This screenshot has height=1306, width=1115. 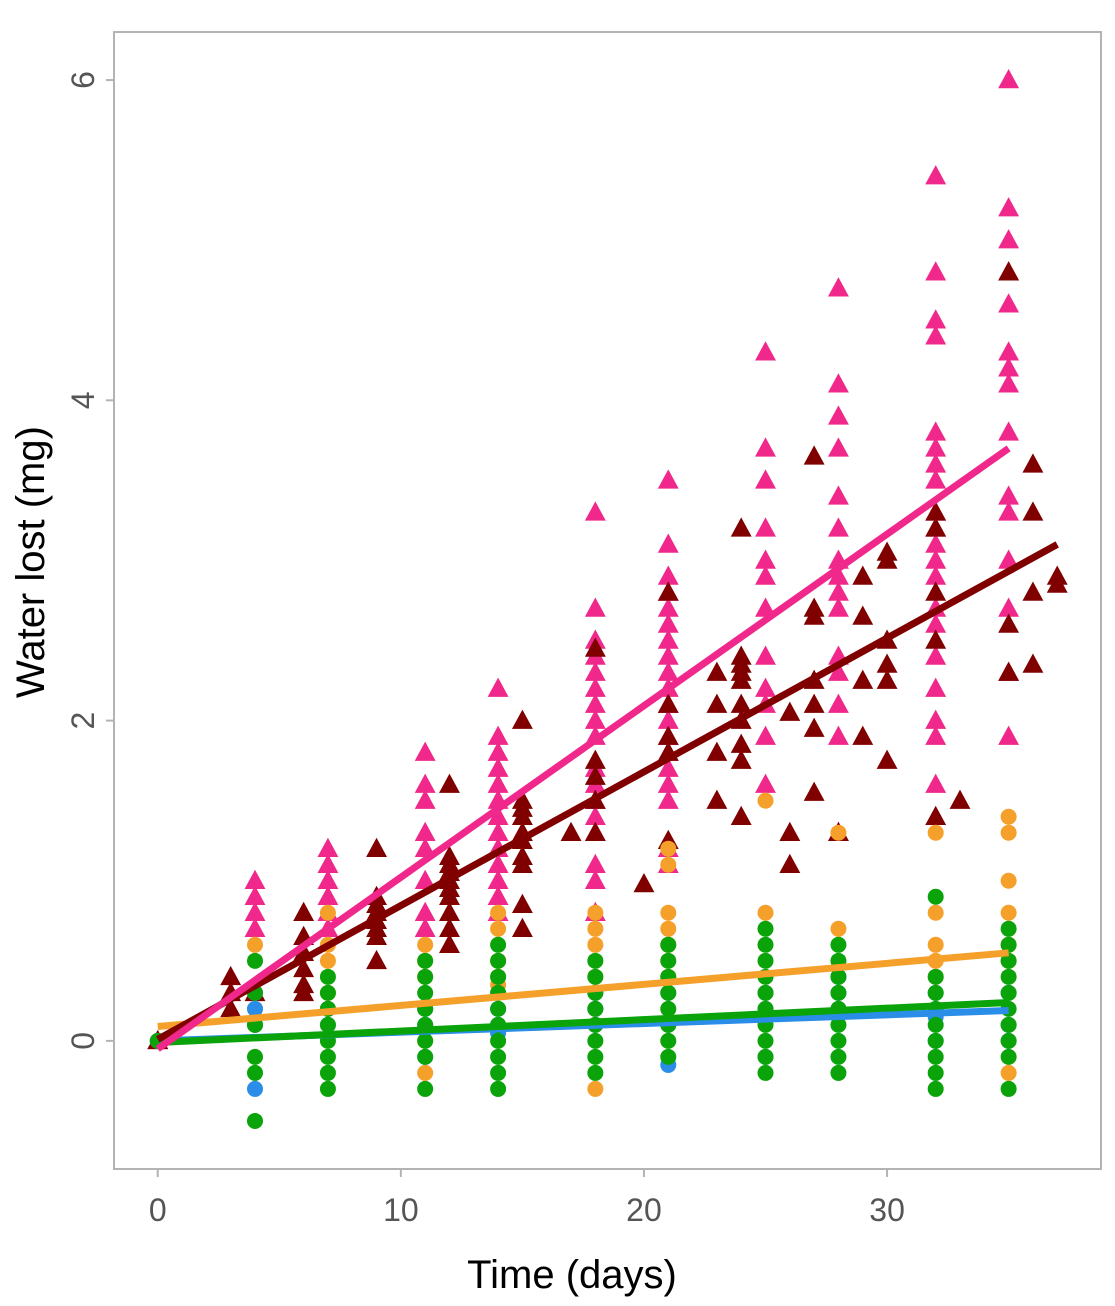 I want to click on orange-fit-line, so click(x=583, y=989).